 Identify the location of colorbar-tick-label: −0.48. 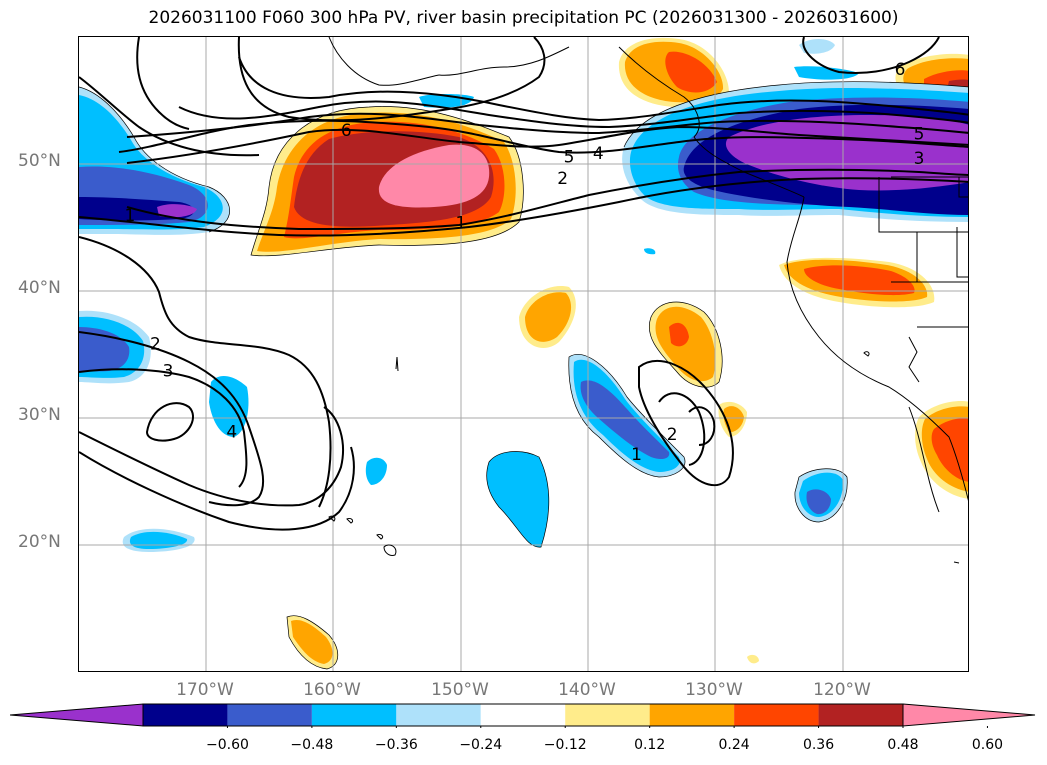
(312, 745).